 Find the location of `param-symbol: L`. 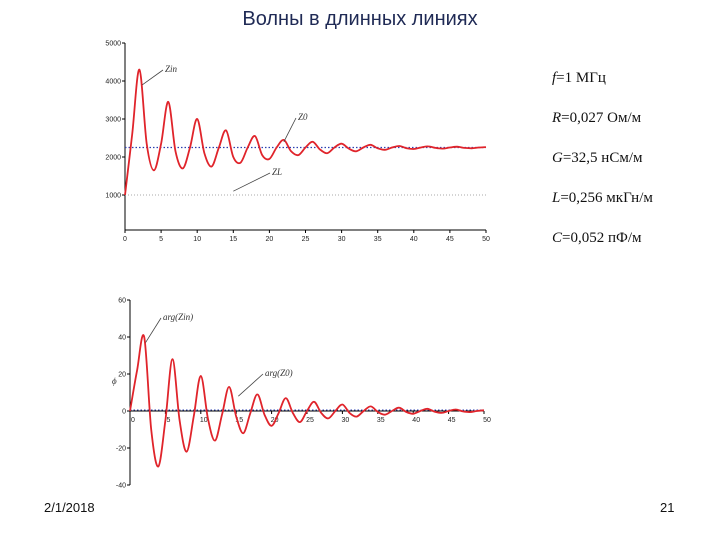

param-symbol: L is located at coordinates (556, 198).